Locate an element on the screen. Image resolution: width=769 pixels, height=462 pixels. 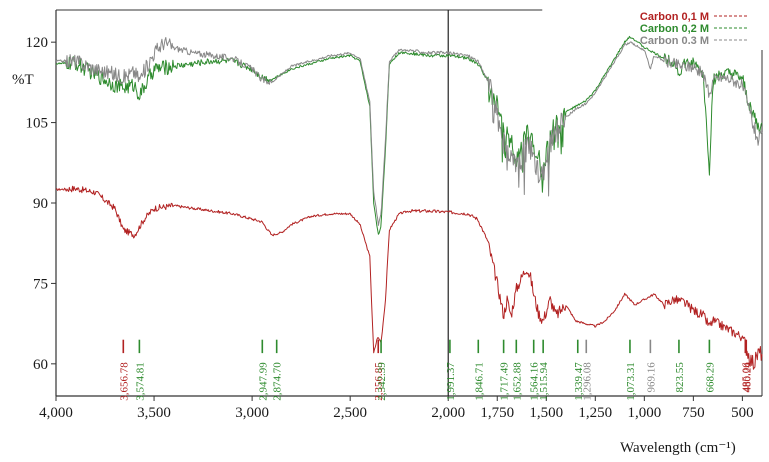
peak-label: 1,515.94 is located at coordinates (544, 381).